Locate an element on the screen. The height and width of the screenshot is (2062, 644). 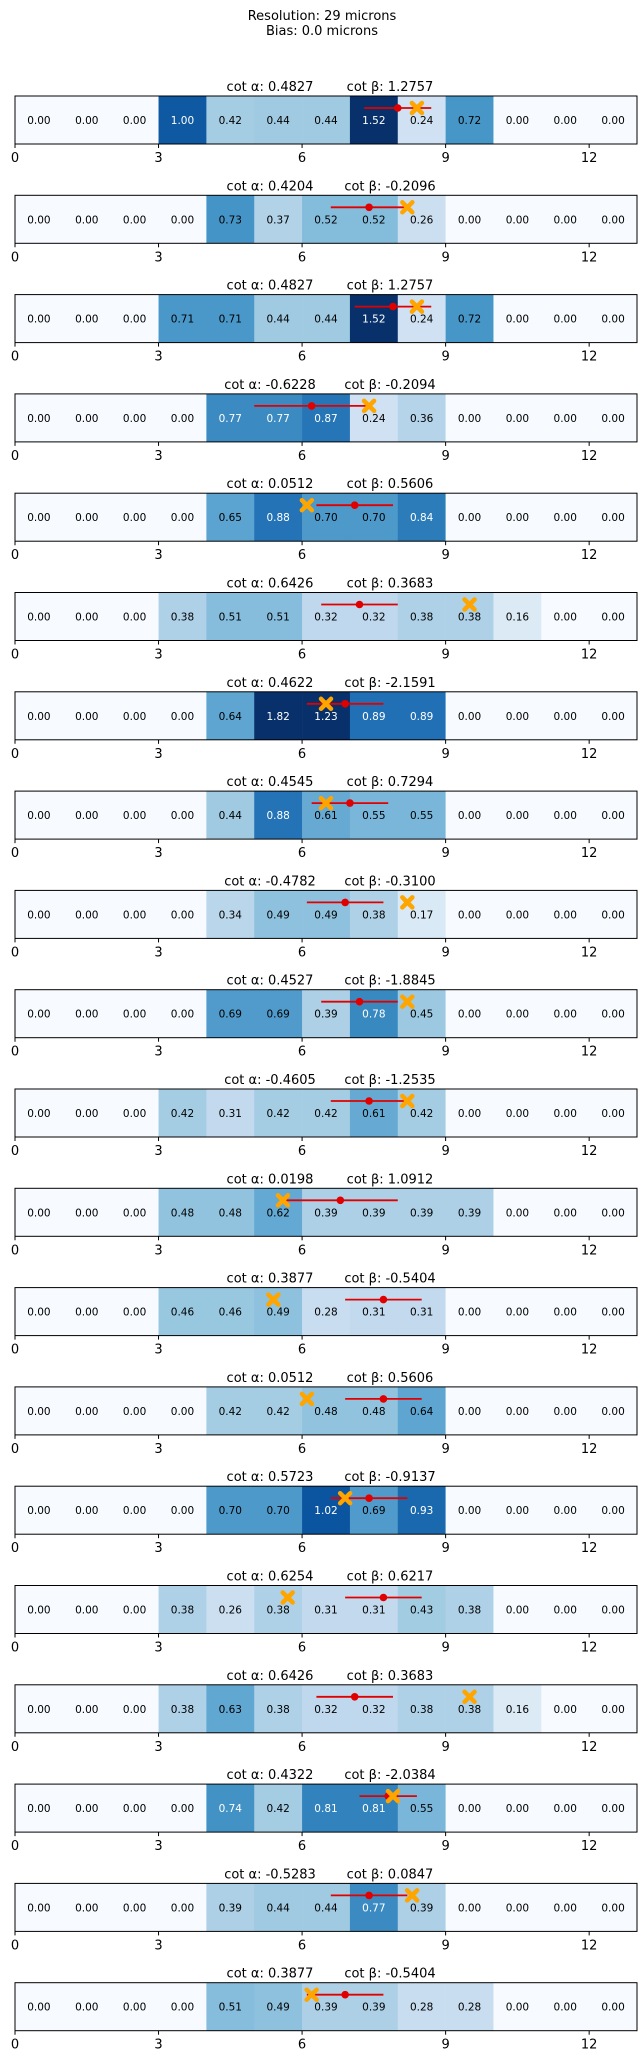
panel-frame is located at coordinates (326, 1808).